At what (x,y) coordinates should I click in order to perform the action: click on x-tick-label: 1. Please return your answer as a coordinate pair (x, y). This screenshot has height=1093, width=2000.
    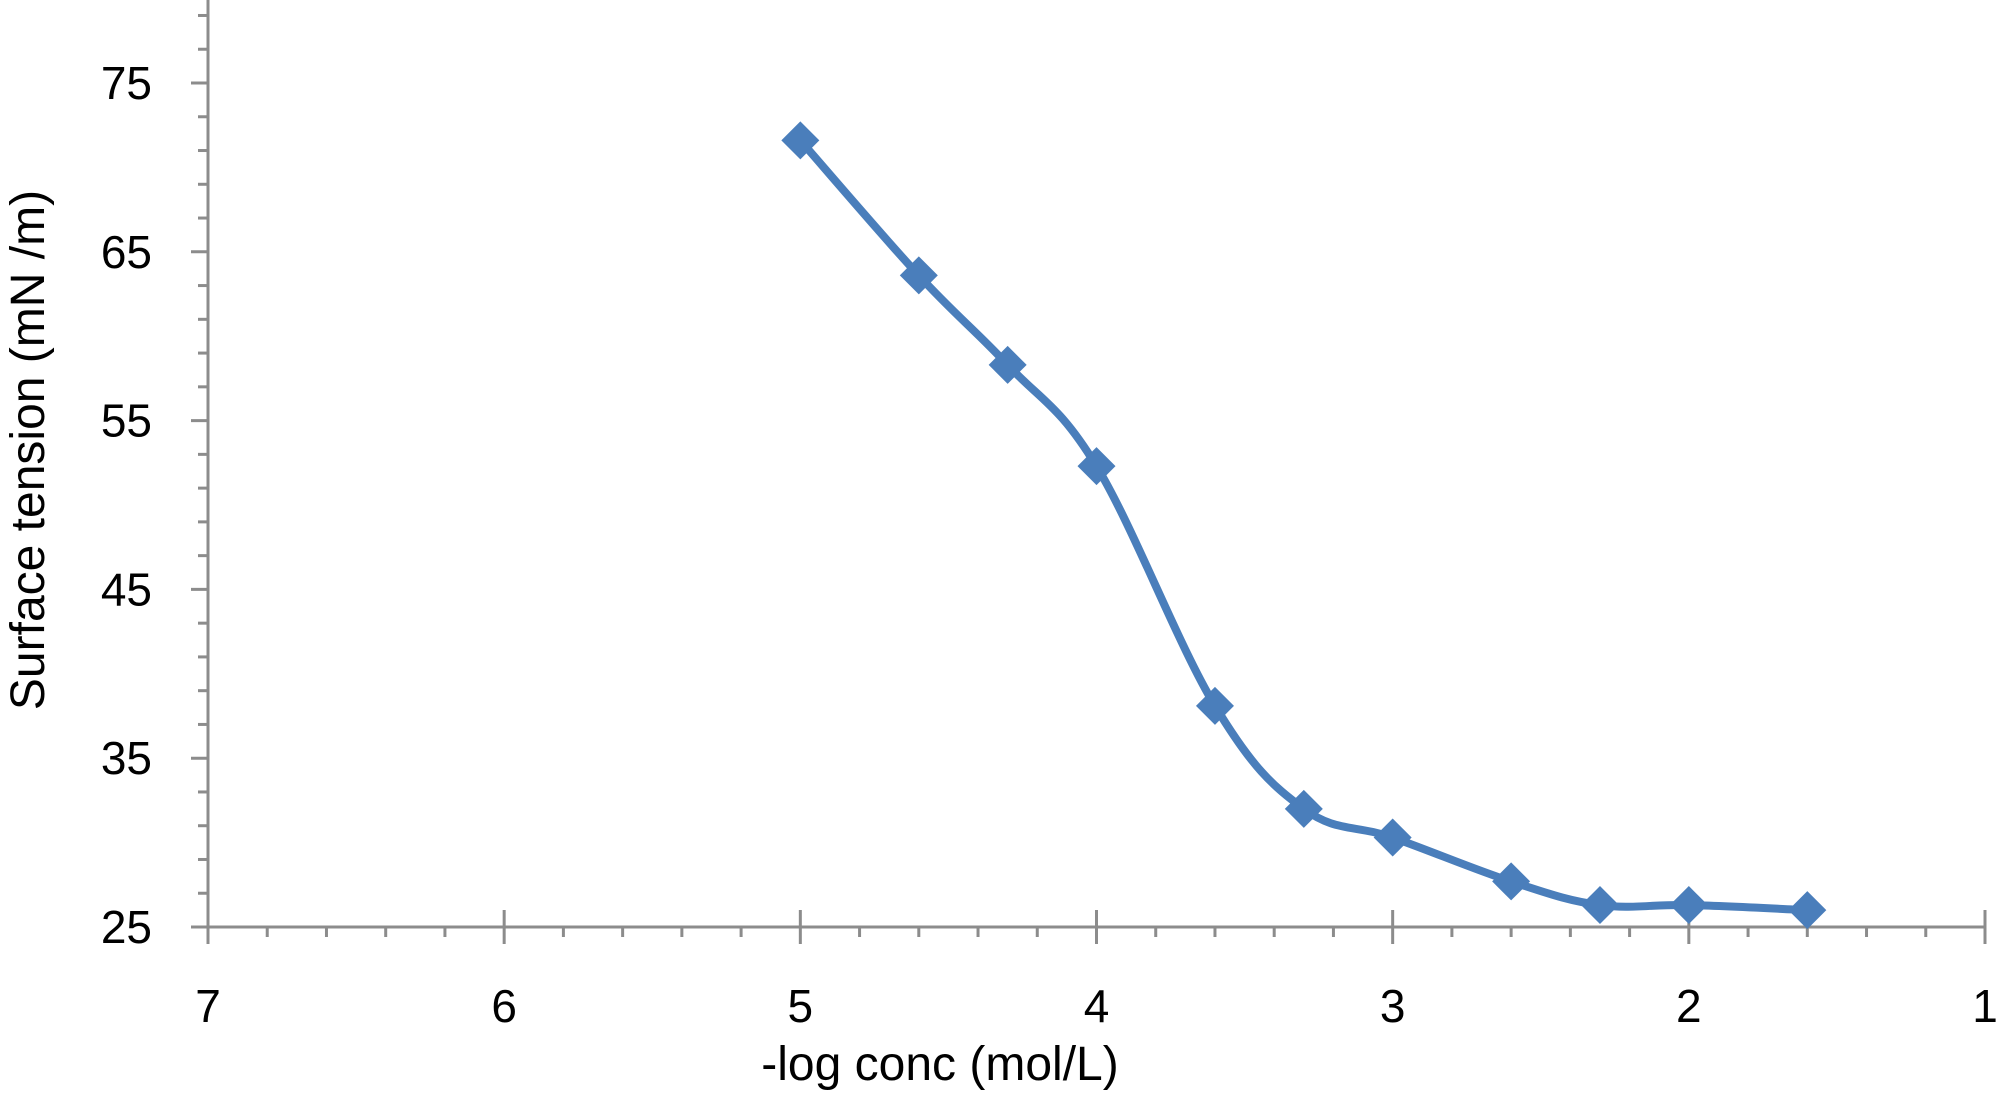
    Looking at the image, I should click on (1985, 1006).